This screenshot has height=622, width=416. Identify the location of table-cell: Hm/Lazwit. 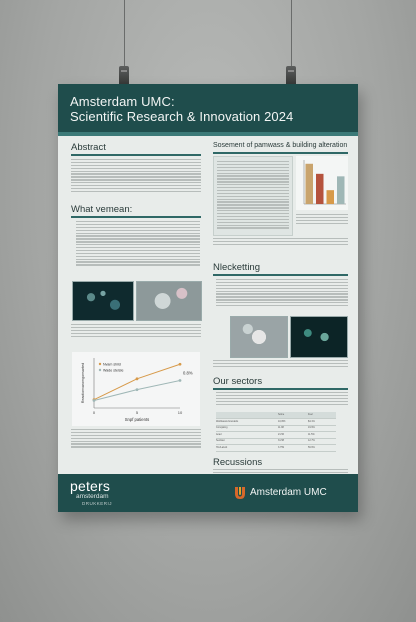
(222, 447).